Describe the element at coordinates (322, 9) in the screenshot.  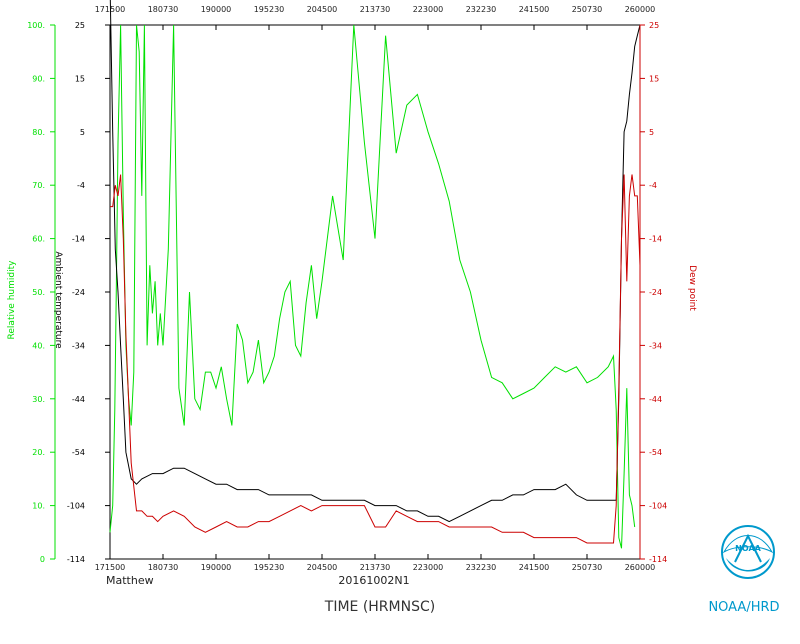
I see `x-tick-label-top: 204500` at that location.